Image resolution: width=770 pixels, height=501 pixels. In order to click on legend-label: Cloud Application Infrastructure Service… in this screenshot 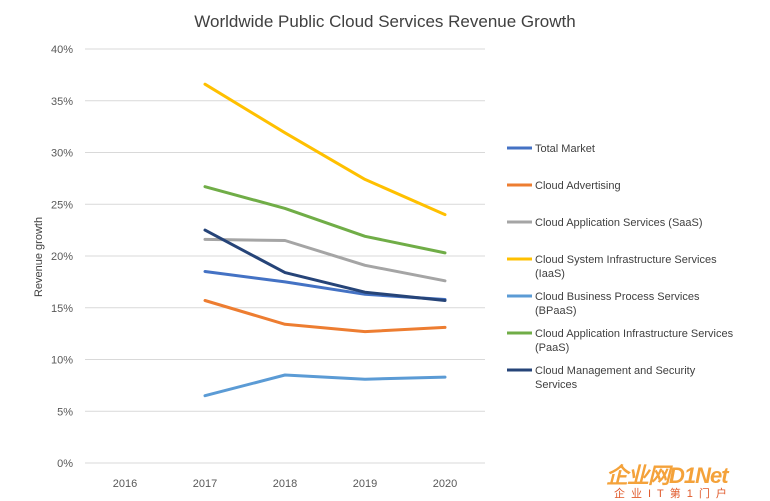, I will do `click(634, 341)`.